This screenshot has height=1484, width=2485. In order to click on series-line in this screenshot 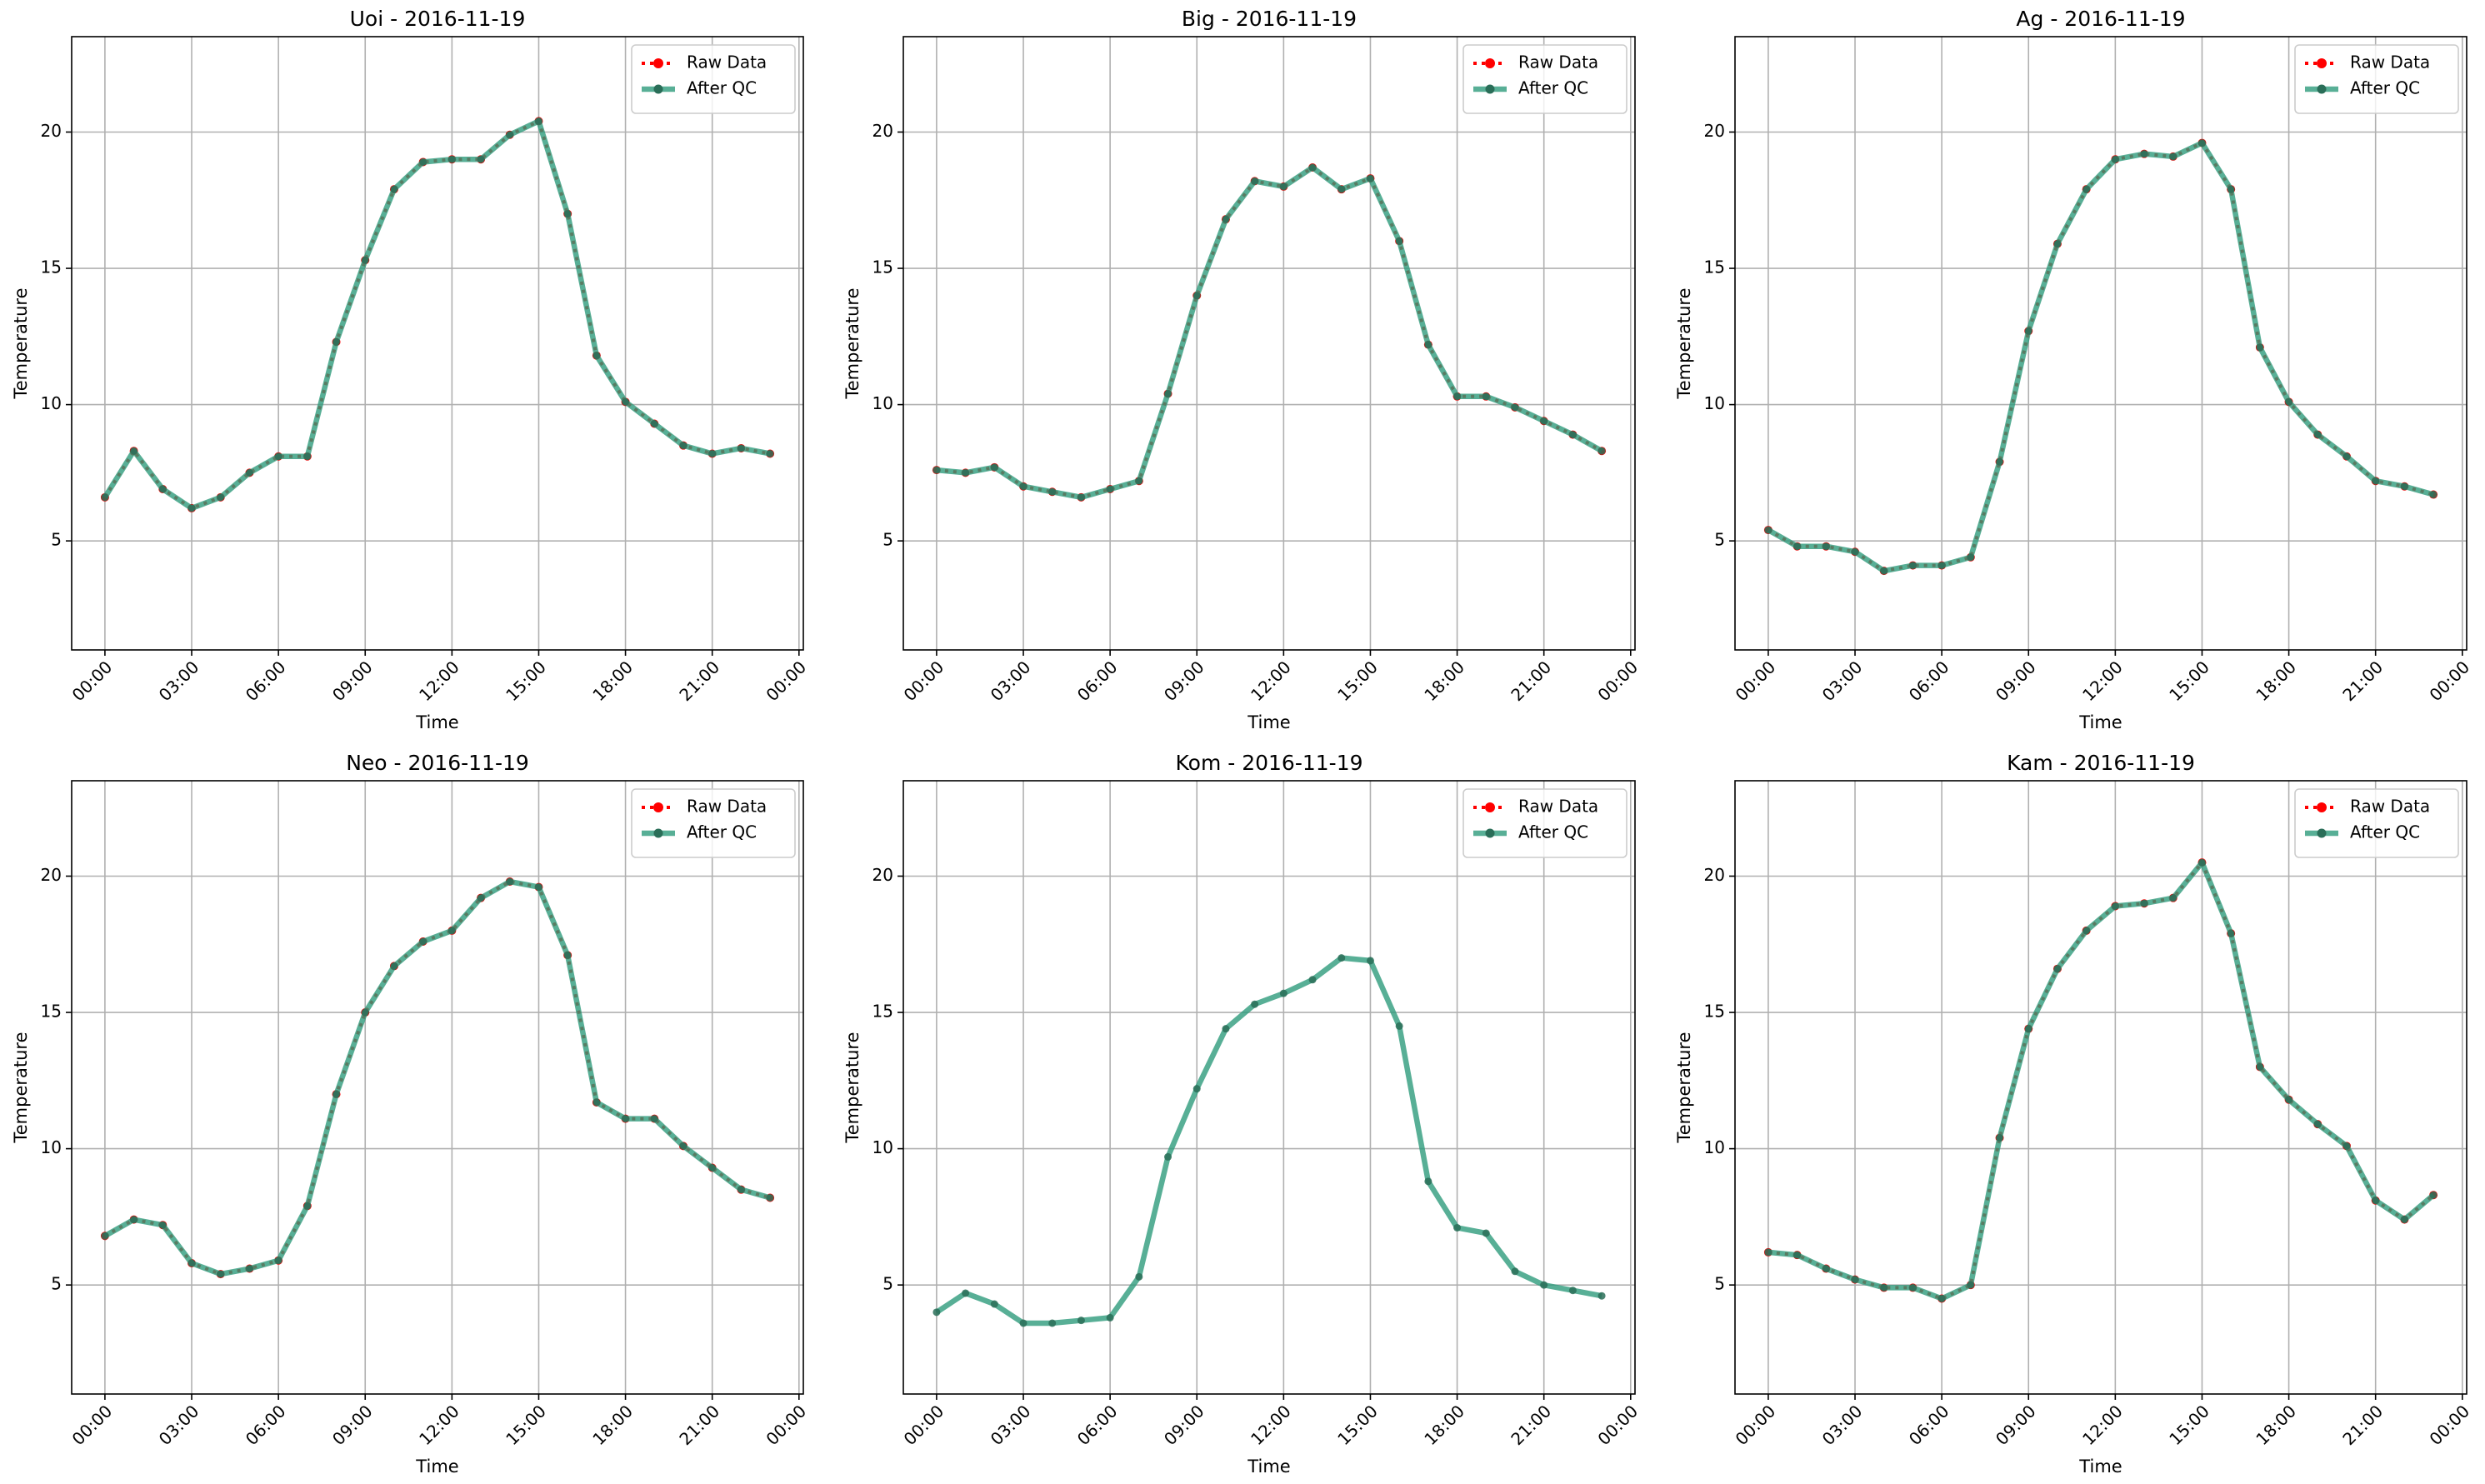, I will do `click(1269, 332)`.